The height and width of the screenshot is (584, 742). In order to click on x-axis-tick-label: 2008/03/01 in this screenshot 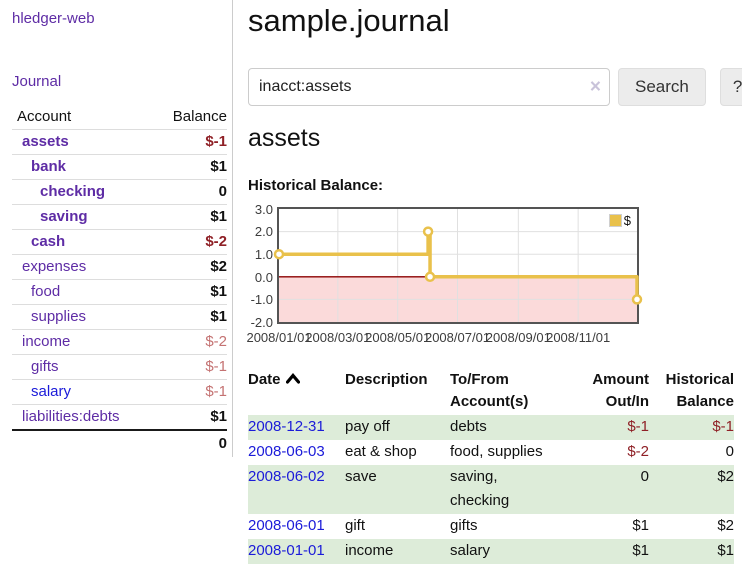, I will do `click(338, 337)`.